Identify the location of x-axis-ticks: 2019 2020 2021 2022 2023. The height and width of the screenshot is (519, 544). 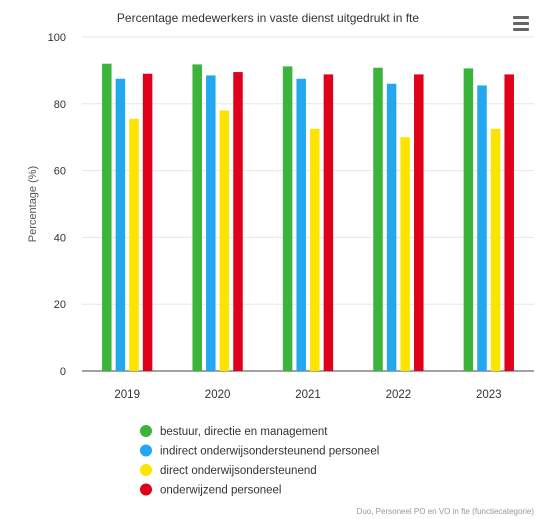
(307, 395).